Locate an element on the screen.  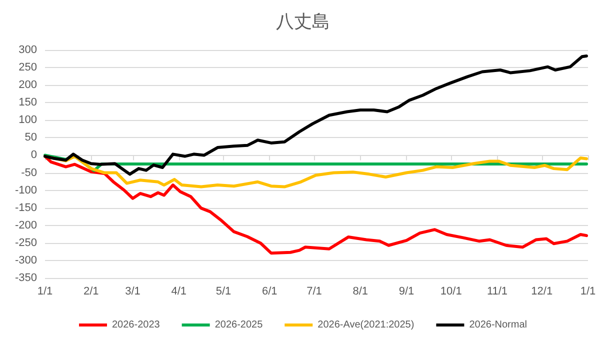
y-tick-label: 200 is located at coordinates (27, 85).